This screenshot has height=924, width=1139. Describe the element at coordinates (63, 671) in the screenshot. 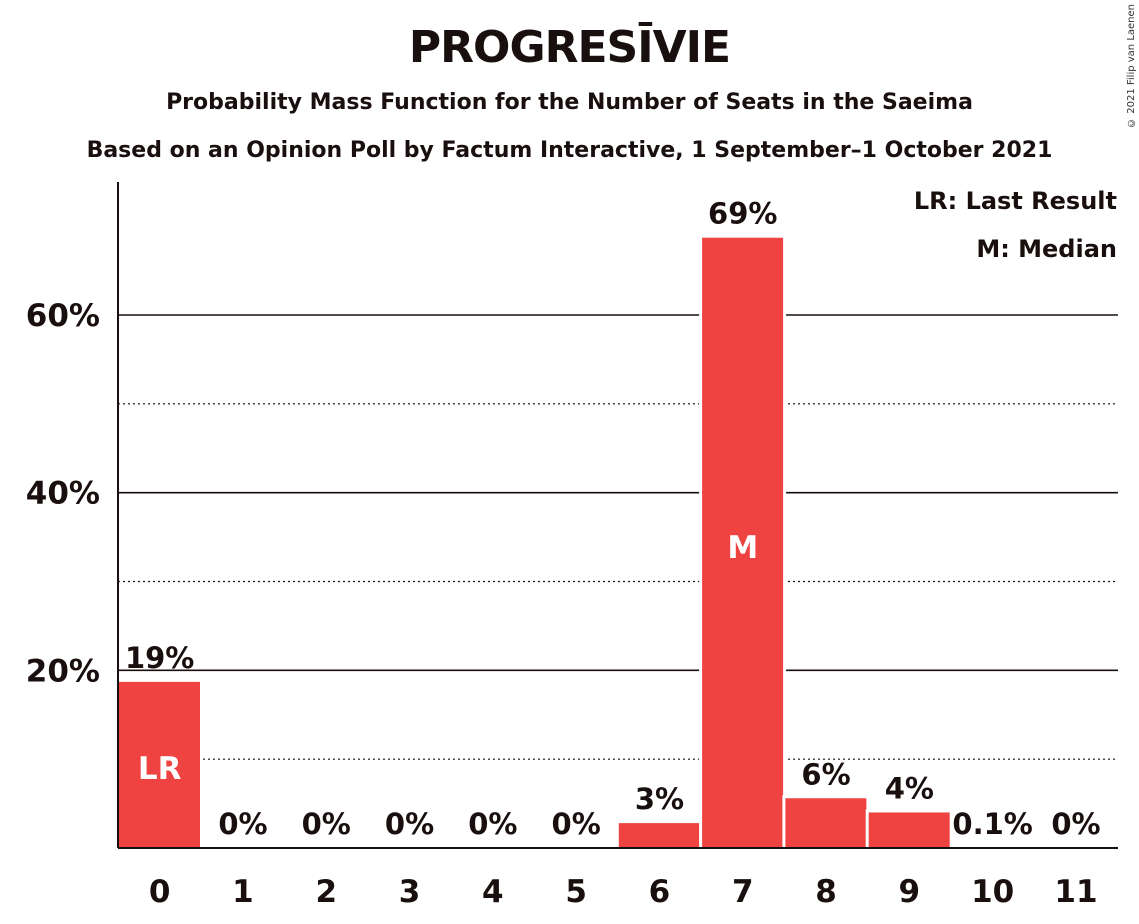

I see `y-tick-label: 20%` at that location.